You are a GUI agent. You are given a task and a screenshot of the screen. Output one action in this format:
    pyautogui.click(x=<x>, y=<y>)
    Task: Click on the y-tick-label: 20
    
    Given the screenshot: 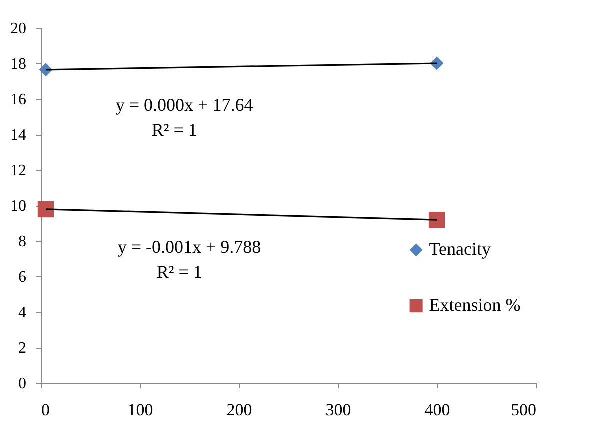 What is the action you would take?
    pyautogui.click(x=18, y=29)
    